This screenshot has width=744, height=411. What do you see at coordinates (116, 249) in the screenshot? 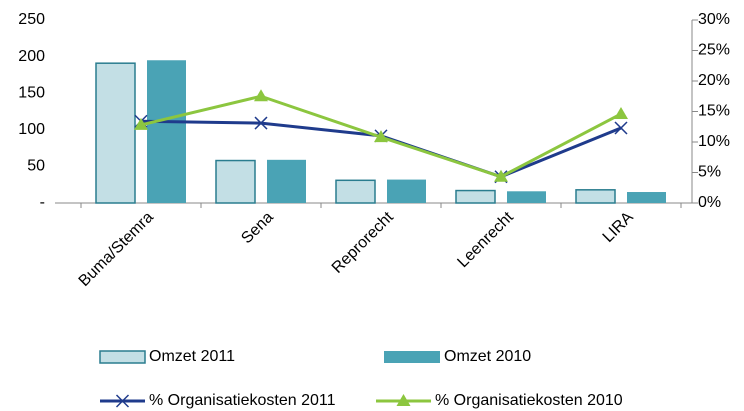
I see `x-tick-label: Buma/Stemra` at bounding box center [116, 249].